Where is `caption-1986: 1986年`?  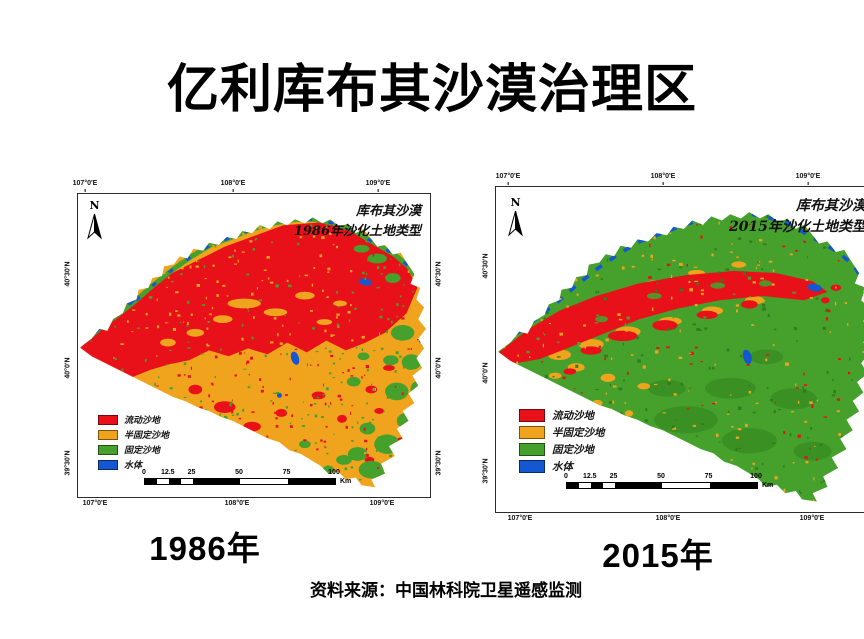
caption-1986: 1986年 is located at coordinates (205, 548).